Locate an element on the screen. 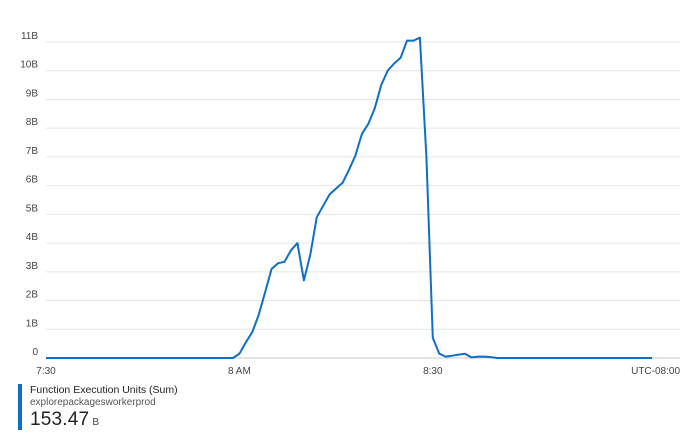 The width and height of the screenshot is (700, 443). legend-total-unit: B is located at coordinates (95, 422).